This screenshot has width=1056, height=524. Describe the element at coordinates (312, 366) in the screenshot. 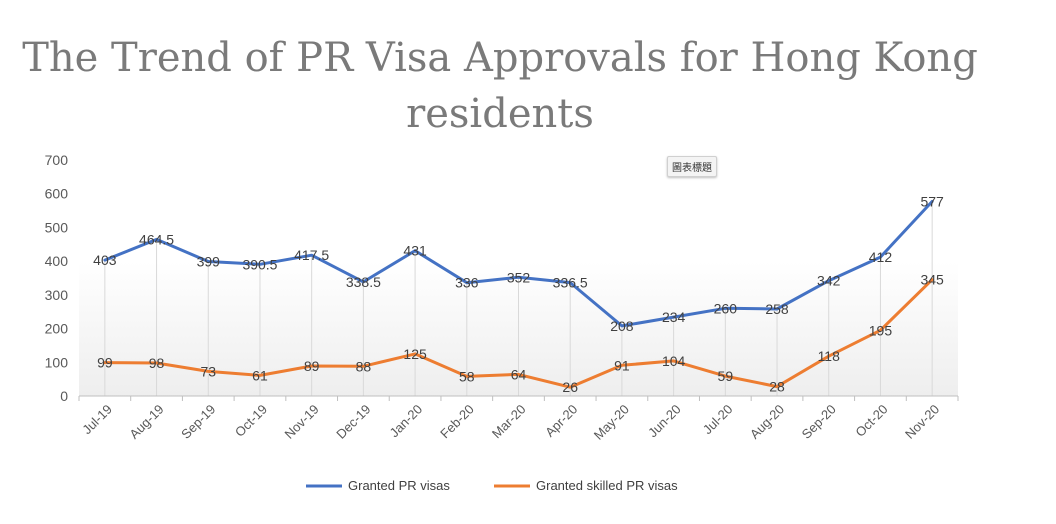

I see `data-label: 89` at that location.